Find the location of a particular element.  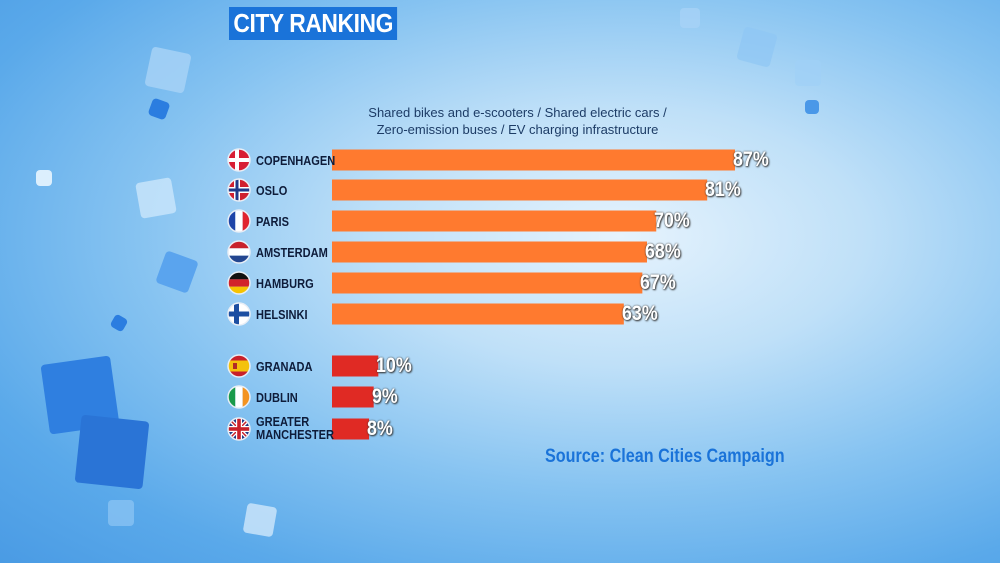

city-label: PARIS is located at coordinates (272, 221).